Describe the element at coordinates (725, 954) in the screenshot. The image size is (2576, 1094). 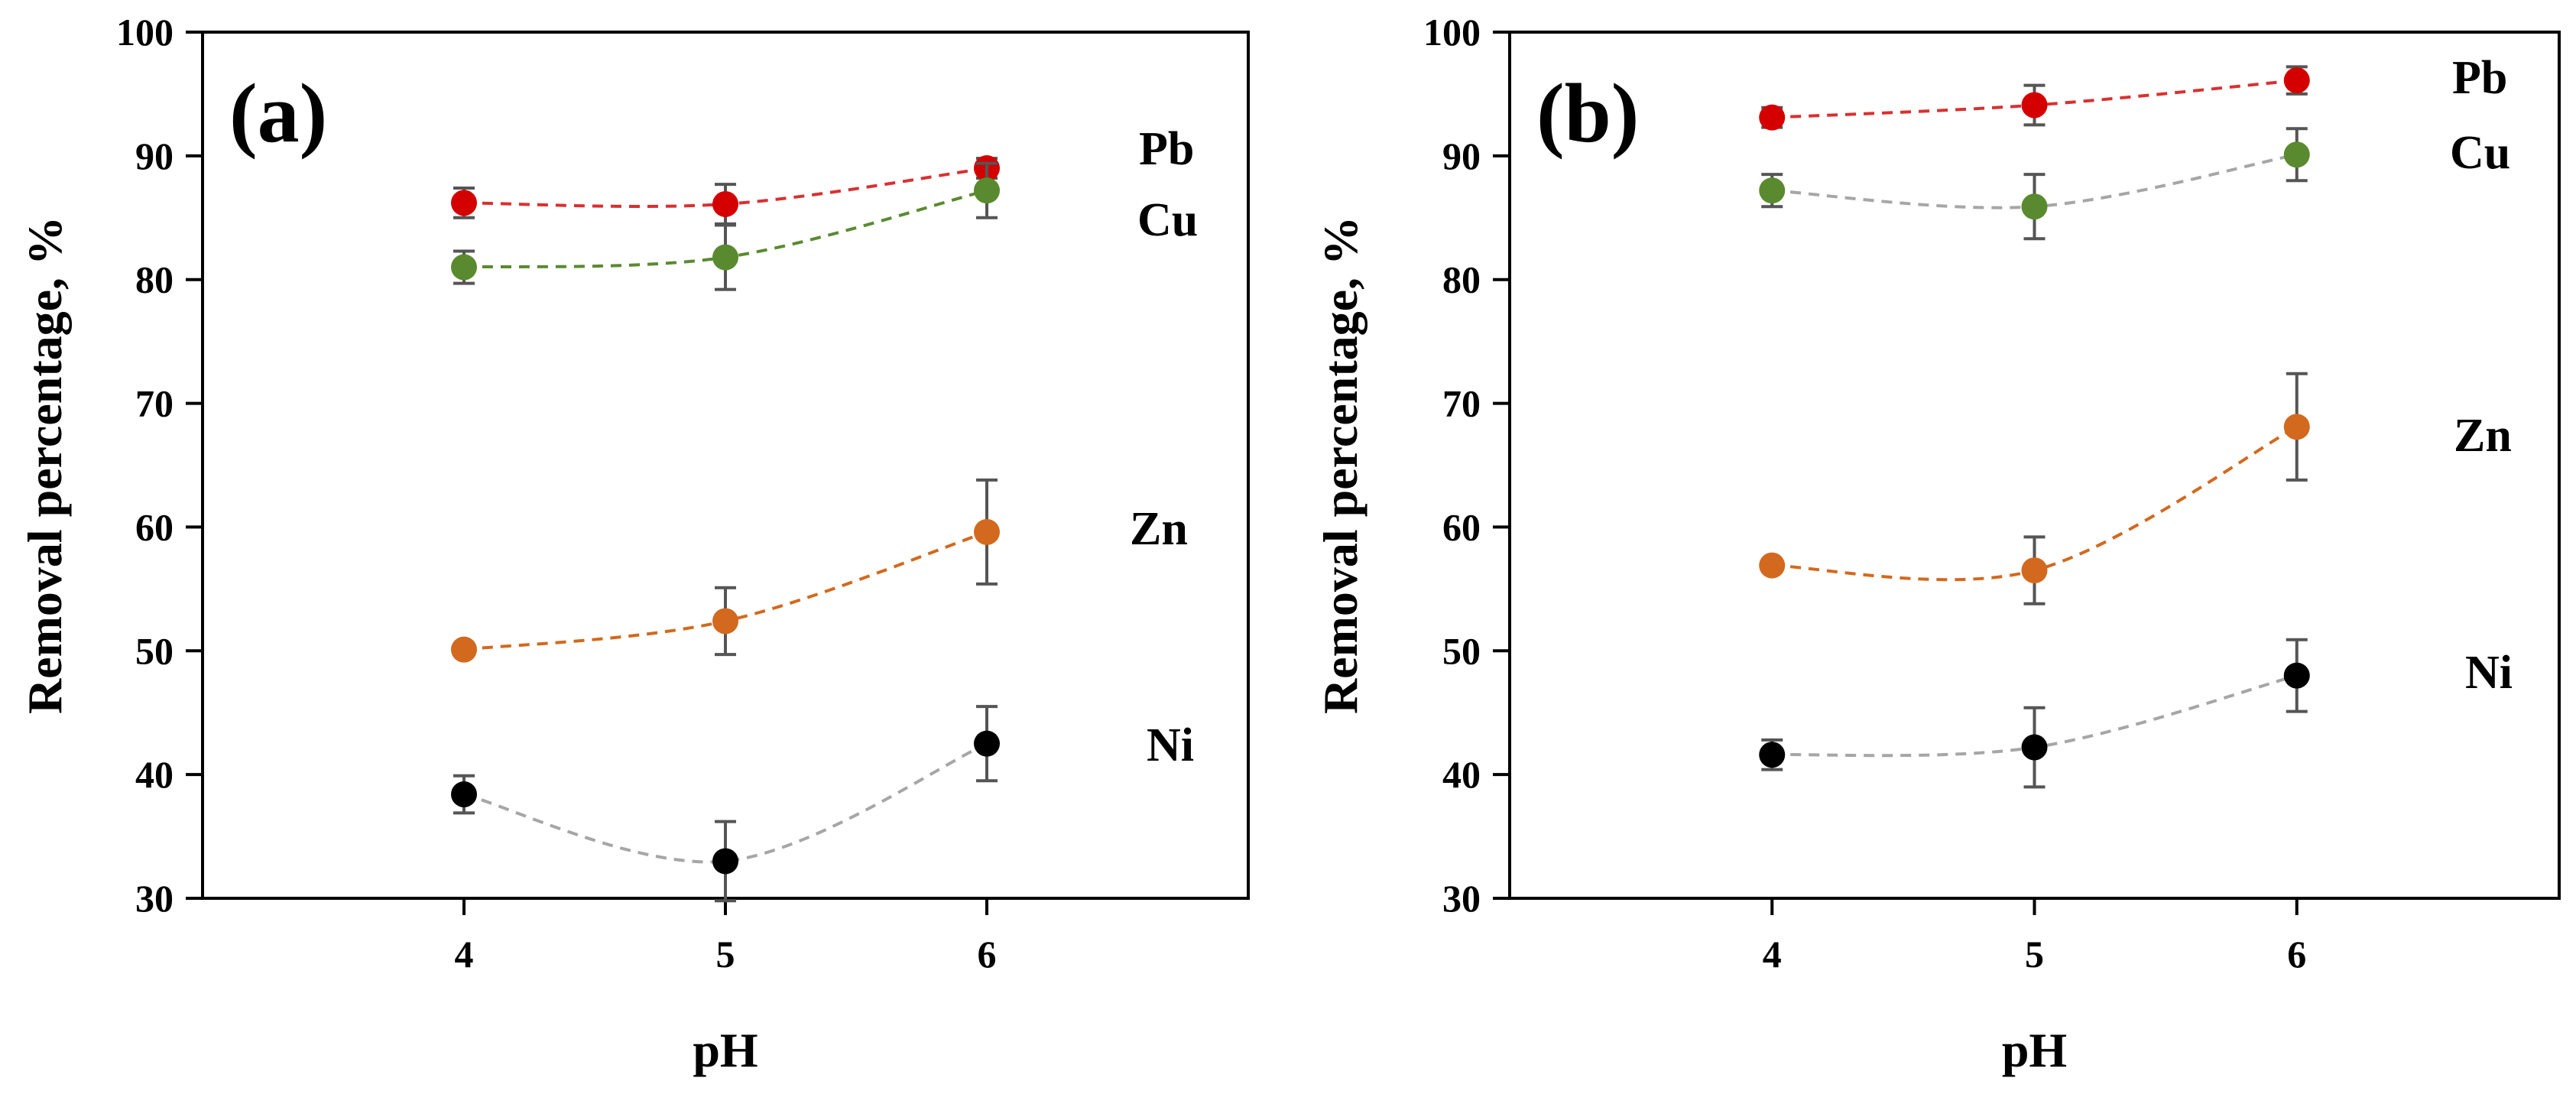
I see `panel-a-x-tick-label: 5` at that location.